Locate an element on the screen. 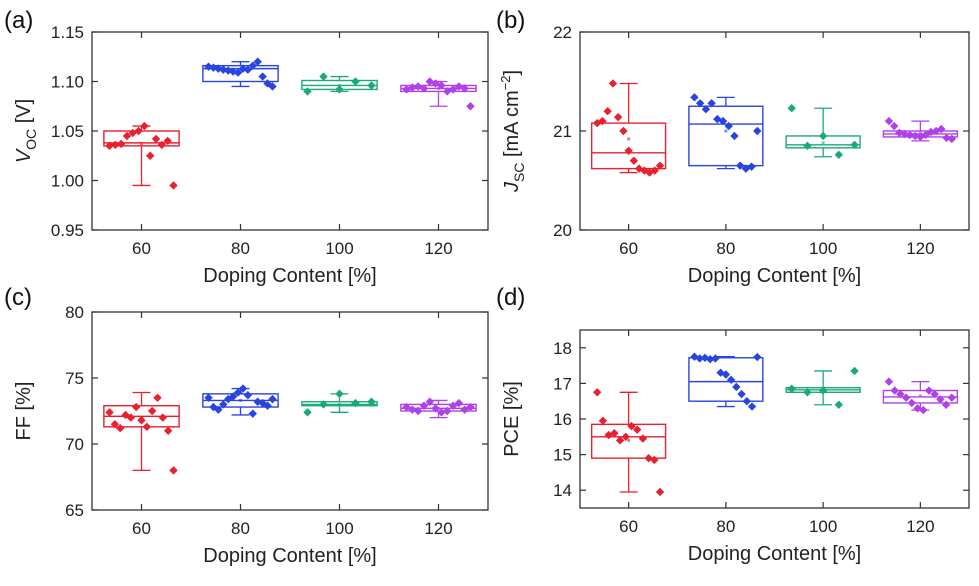 This screenshot has height=586, width=979. plot-frame is located at coordinates (774, 419).